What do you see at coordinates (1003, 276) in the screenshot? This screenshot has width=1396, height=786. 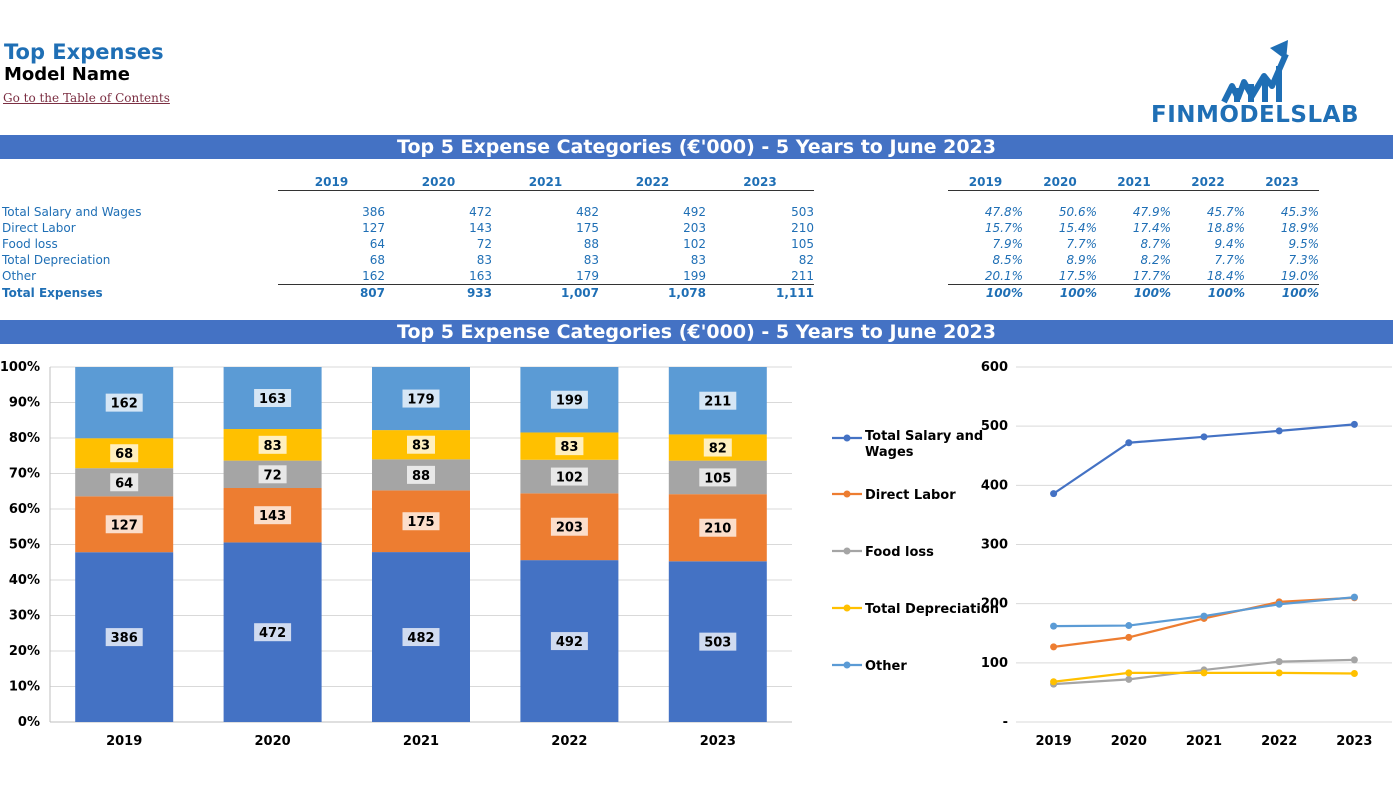 I see `cell: 20.1%` at bounding box center [1003, 276].